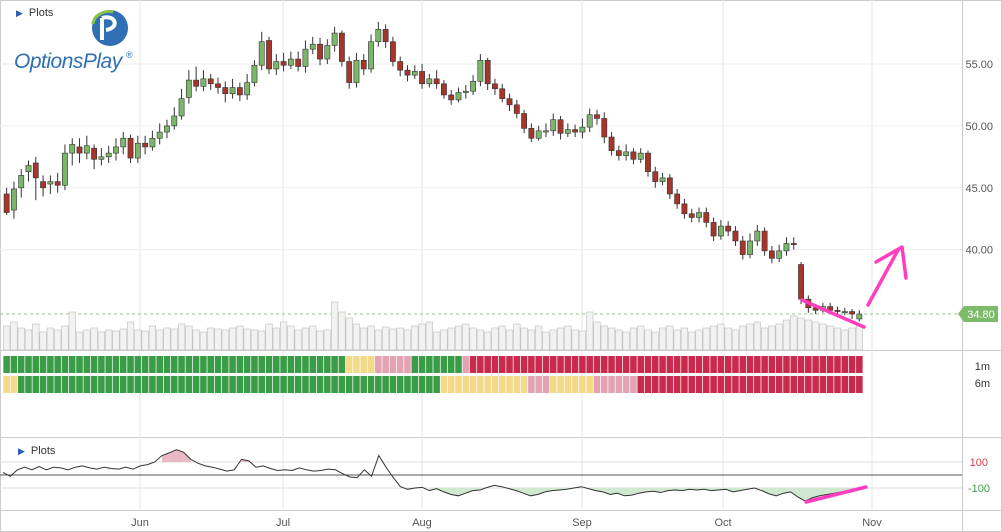 Image resolution: width=1002 pixels, height=532 pixels. What do you see at coordinates (35, 13) in the screenshot?
I see `plots-toggle: ▶ Plots` at bounding box center [35, 13].